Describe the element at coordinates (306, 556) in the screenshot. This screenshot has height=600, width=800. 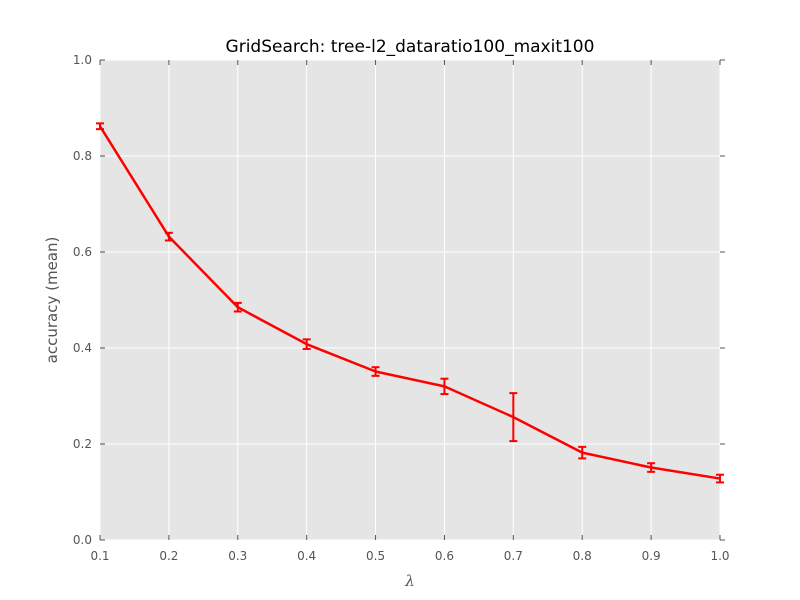
I see `x-tick-label: 0.4` at that location.